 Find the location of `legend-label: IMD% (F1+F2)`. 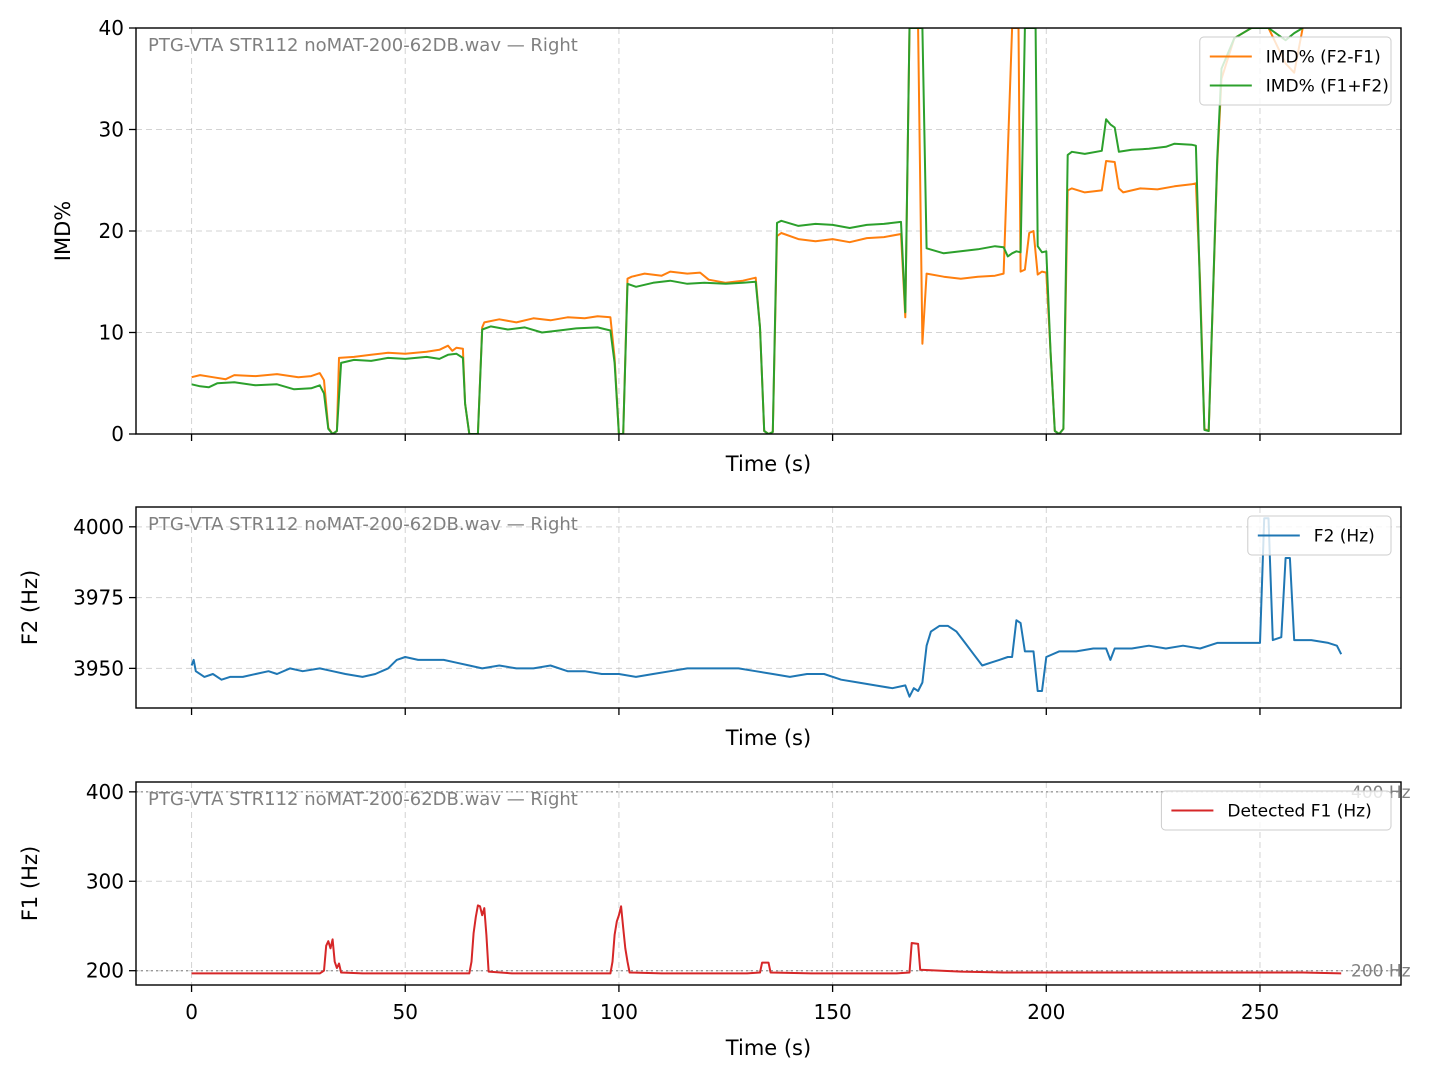

legend-label: IMD% (F1+F2) is located at coordinates (1327, 87).